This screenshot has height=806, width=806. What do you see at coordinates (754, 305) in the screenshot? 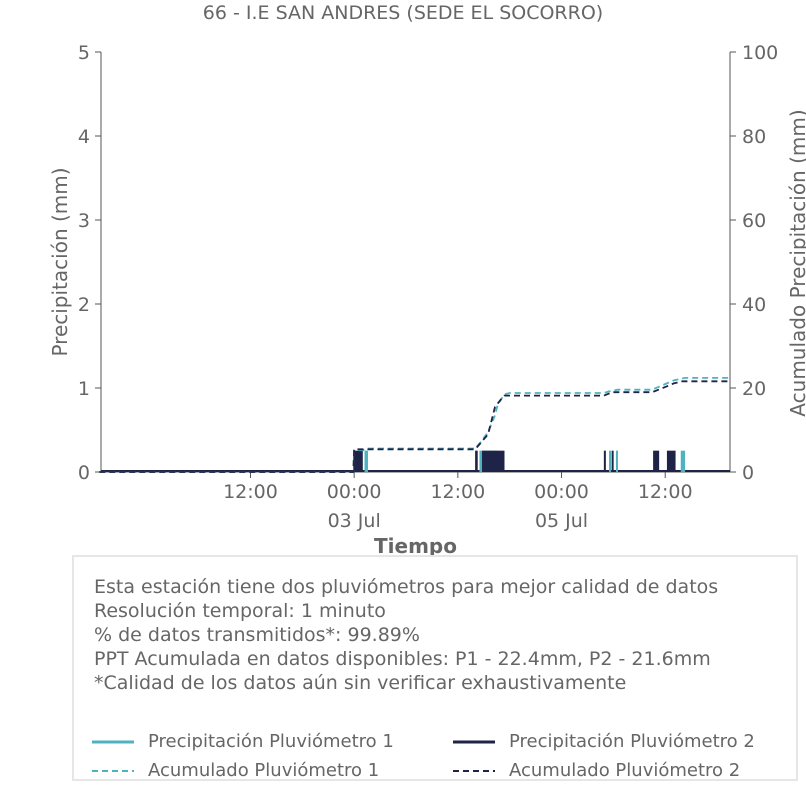
I see `right-tick-label: 40` at bounding box center [754, 305].